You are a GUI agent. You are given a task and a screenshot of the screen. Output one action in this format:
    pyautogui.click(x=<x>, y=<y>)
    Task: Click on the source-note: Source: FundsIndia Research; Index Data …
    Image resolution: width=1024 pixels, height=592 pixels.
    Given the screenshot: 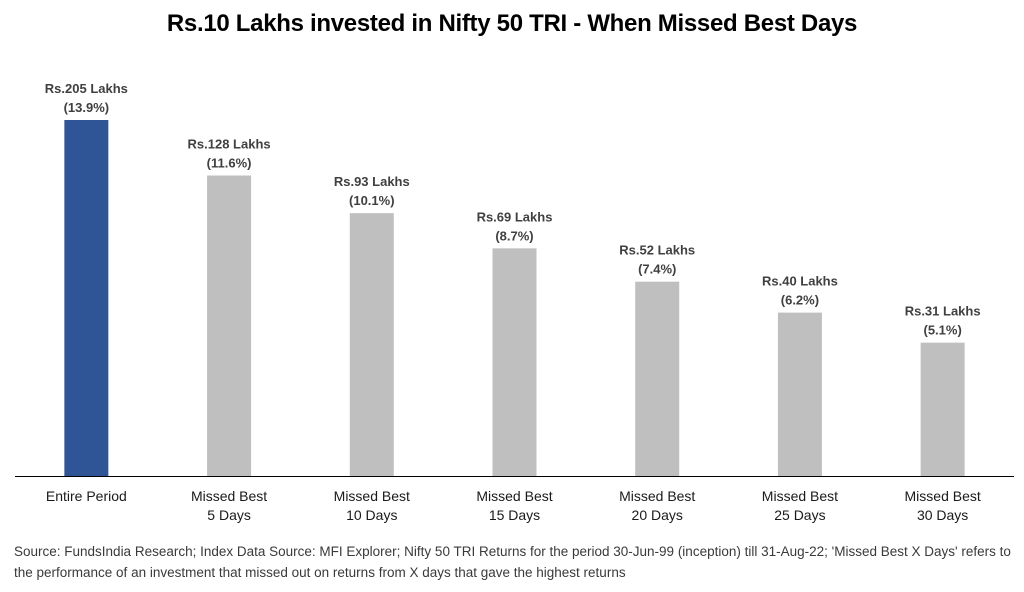 What is the action you would take?
    pyautogui.click(x=512, y=562)
    